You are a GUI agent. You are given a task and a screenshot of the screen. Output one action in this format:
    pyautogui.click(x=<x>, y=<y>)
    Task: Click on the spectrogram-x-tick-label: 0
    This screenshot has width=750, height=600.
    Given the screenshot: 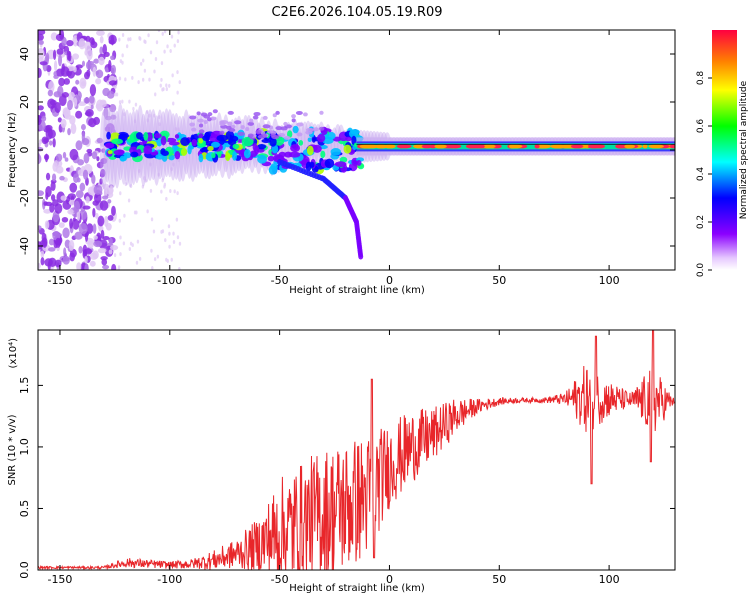 What is the action you would take?
    pyautogui.click(x=389, y=280)
    